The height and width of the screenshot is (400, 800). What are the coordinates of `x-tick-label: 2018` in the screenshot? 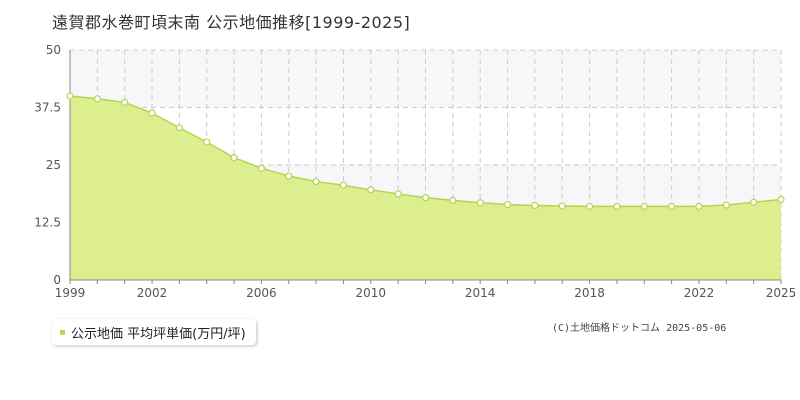 It's located at (589, 293).